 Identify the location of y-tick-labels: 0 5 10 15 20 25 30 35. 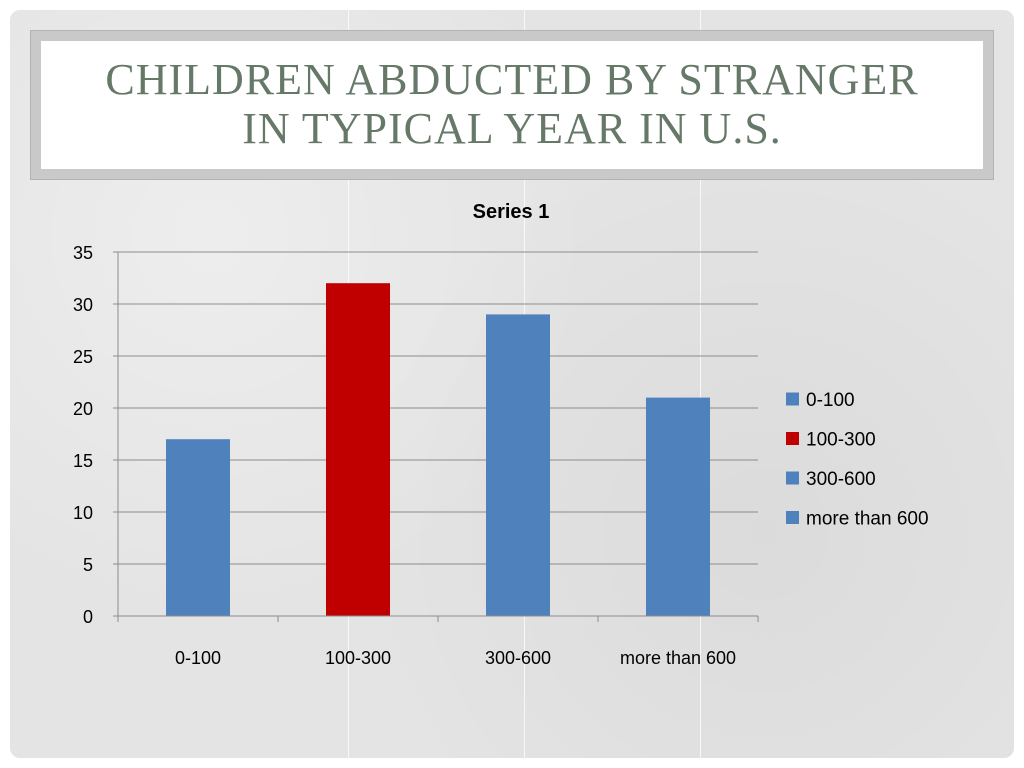
(83, 435).